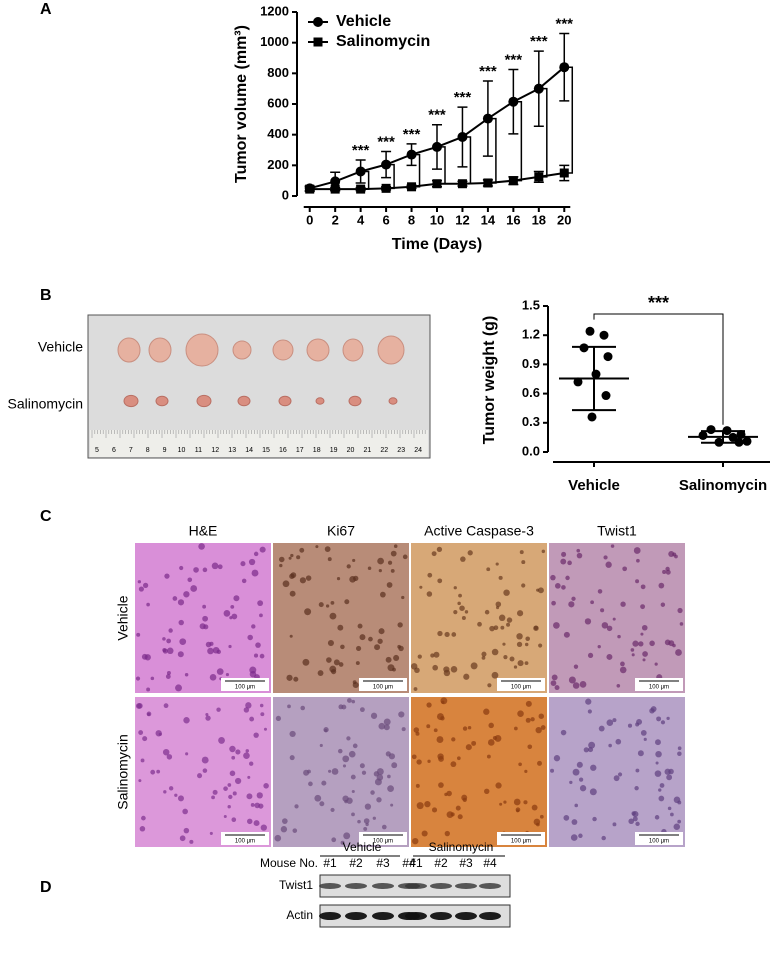 The width and height of the screenshot is (776, 956). What do you see at coordinates (658, 303) in the screenshot?
I see `significance-label: ***` at bounding box center [658, 303].